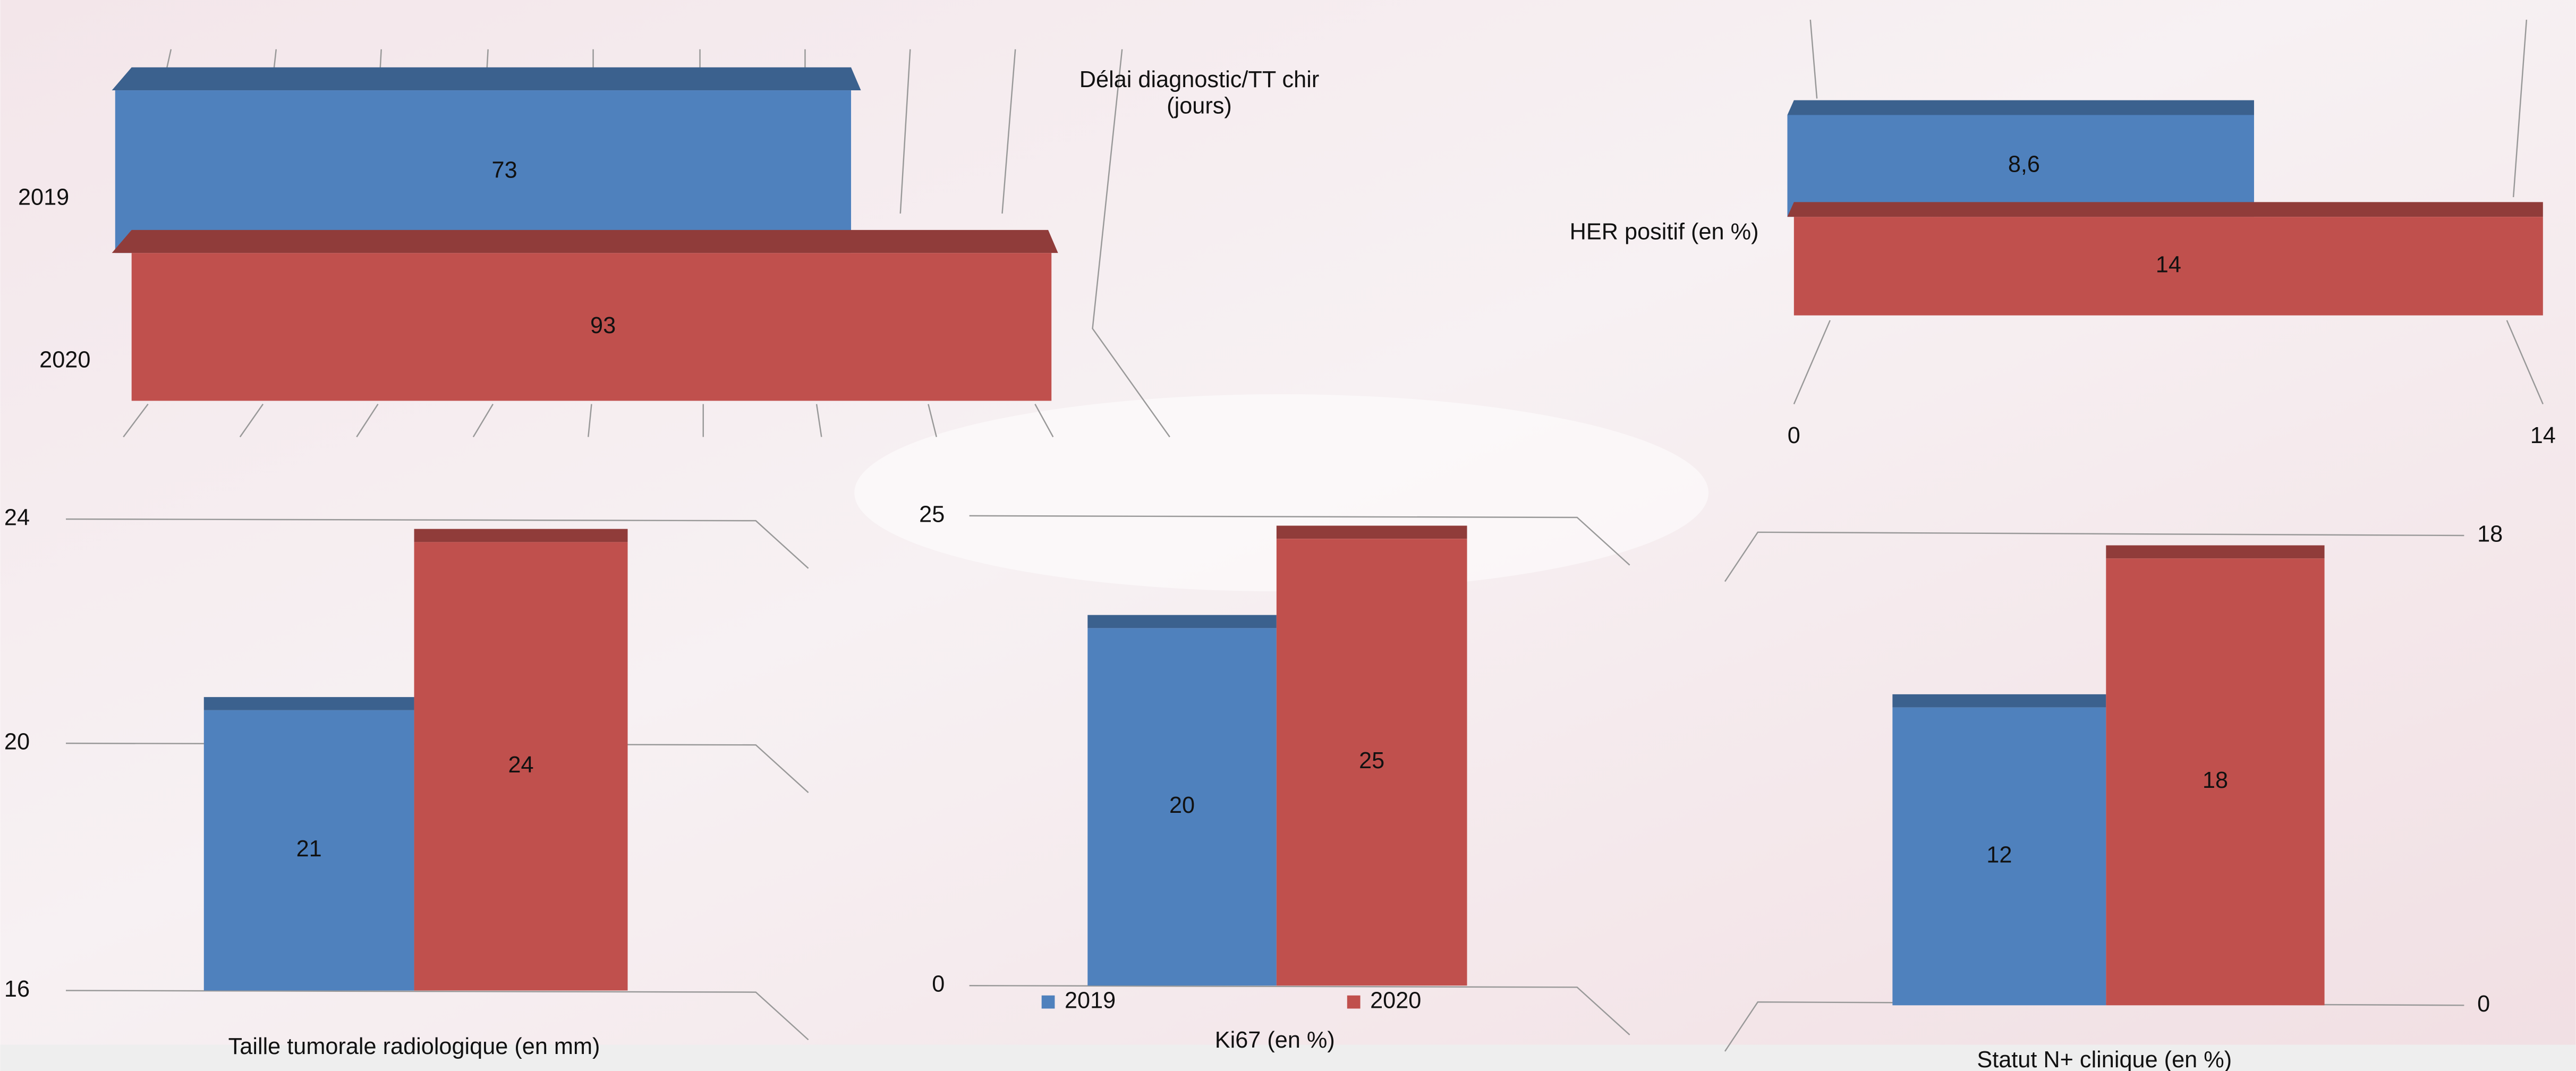 The width and height of the screenshot is (2576, 1071). What do you see at coordinates (1275, 1040) in the screenshot?
I see `chart-title: Ki67 (en %)` at bounding box center [1275, 1040].